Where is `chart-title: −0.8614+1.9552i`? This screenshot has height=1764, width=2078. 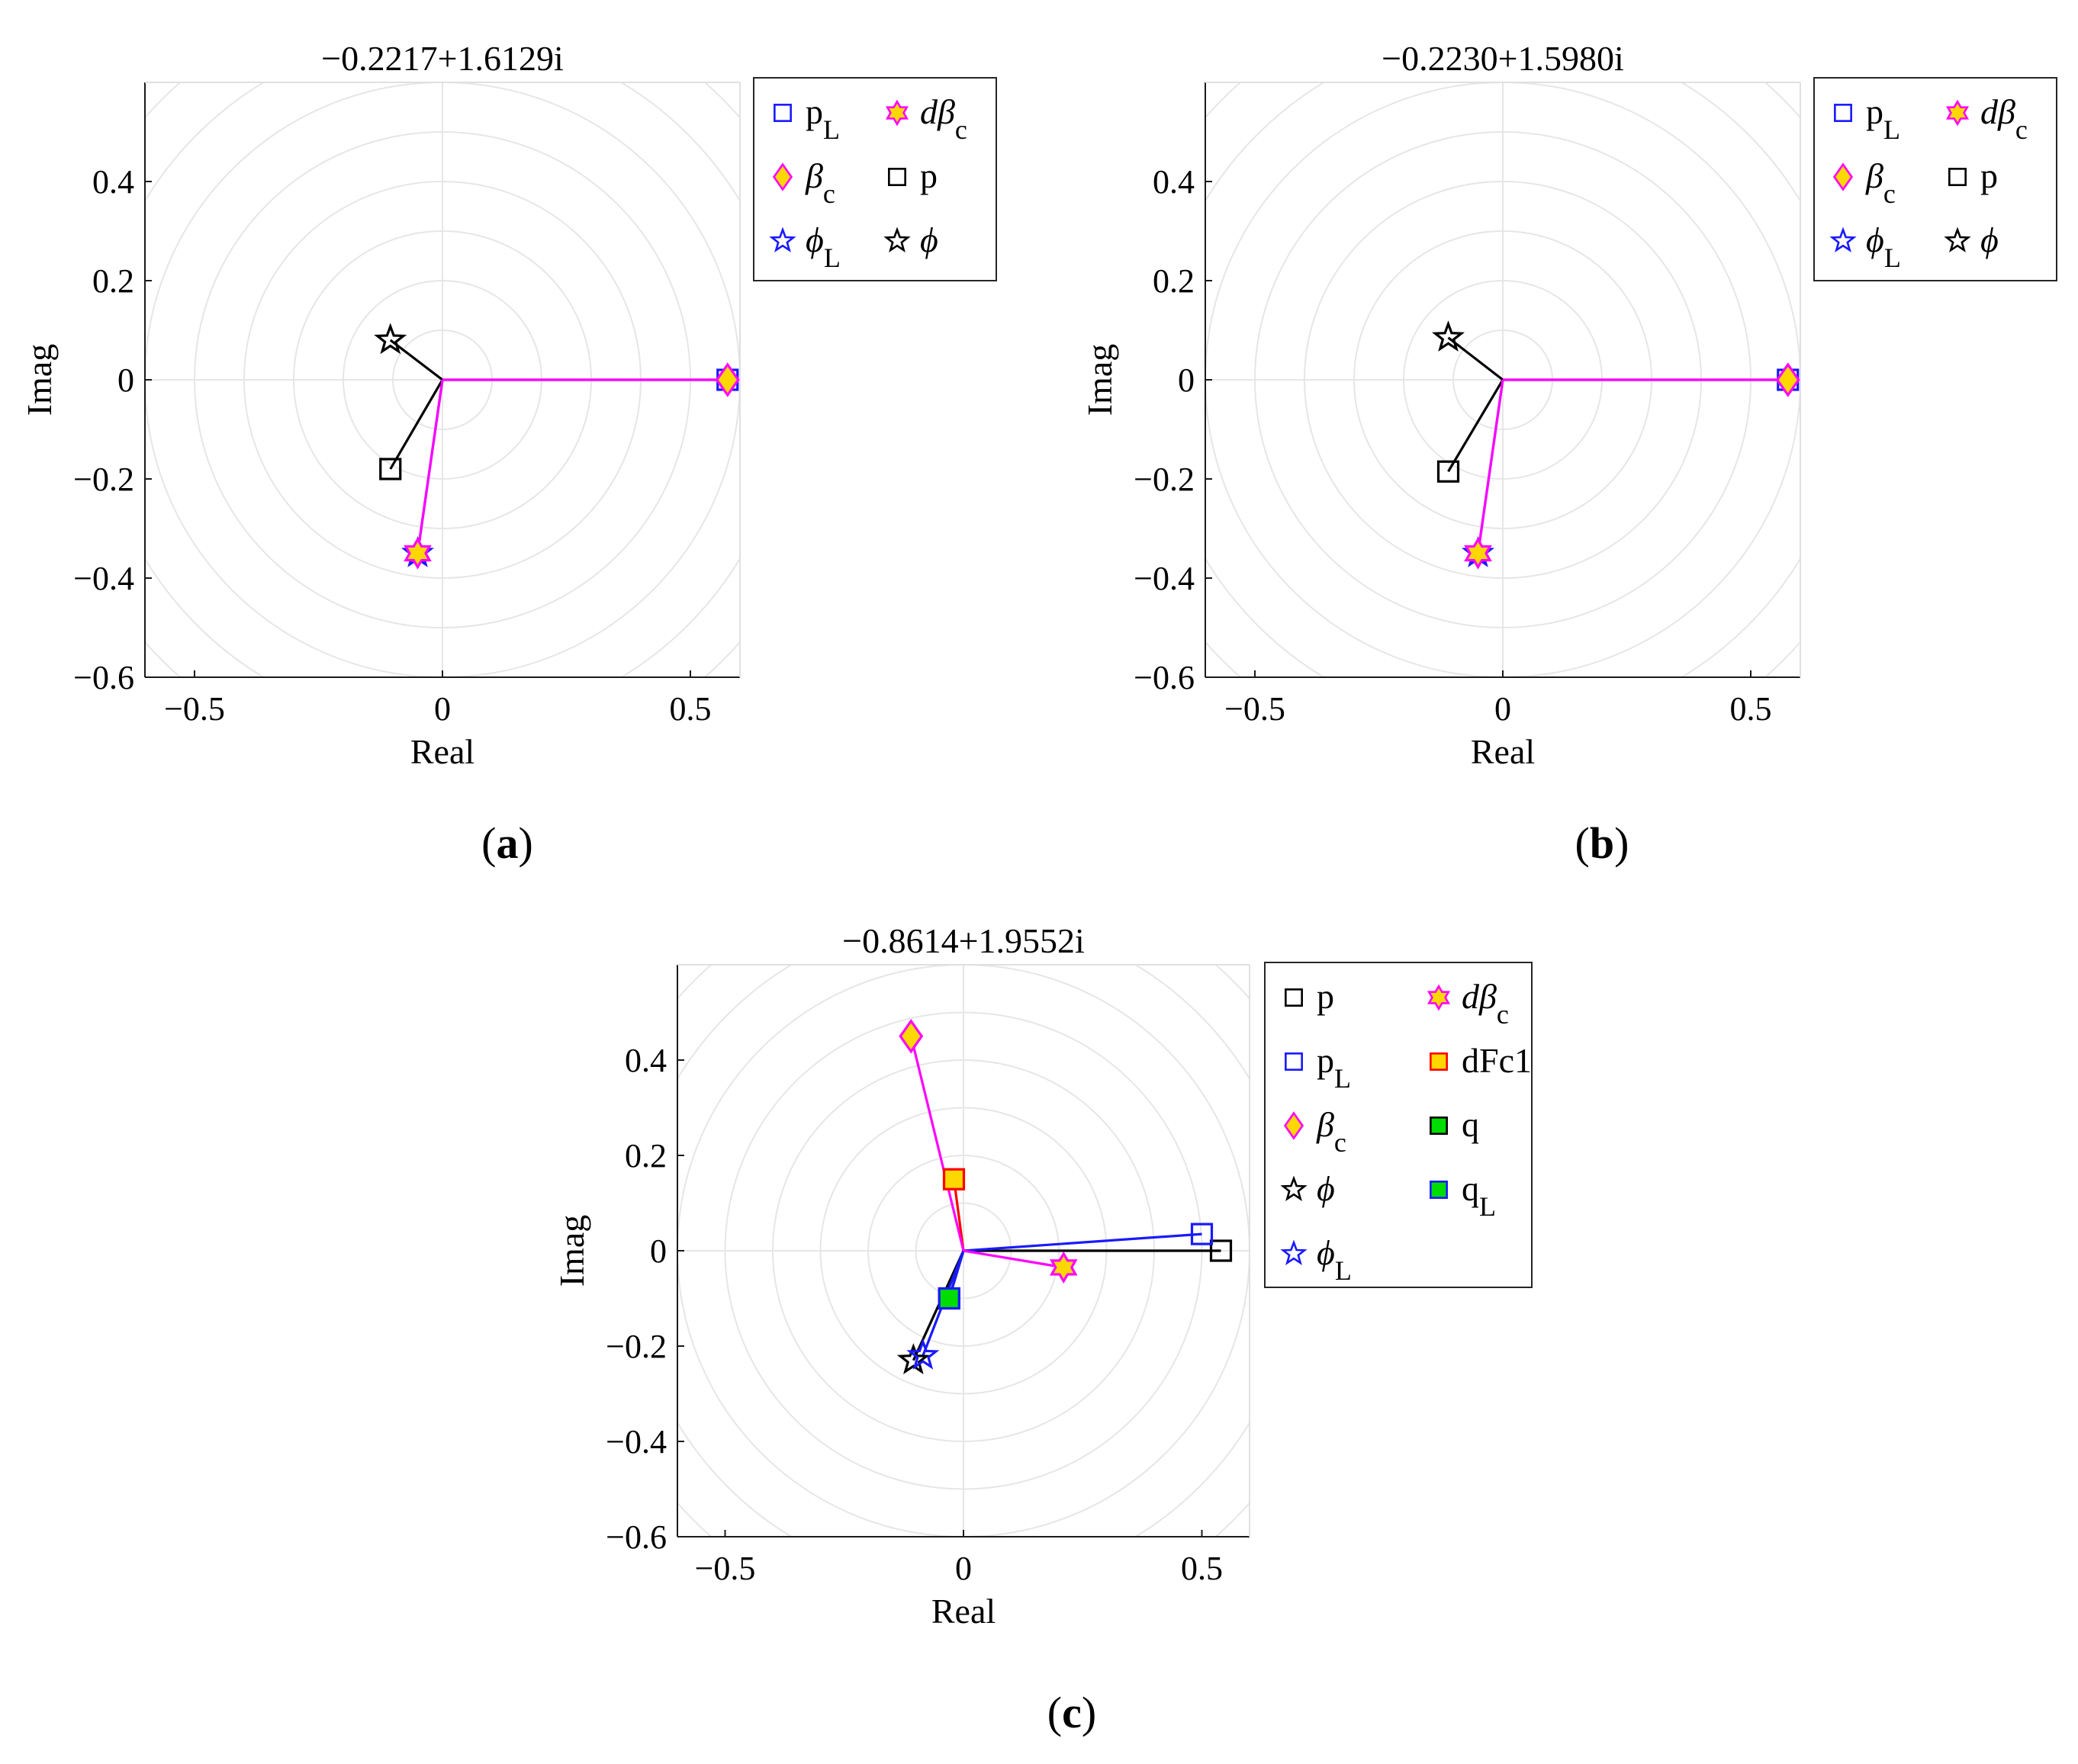
chart-title: −0.8614+1.9552i is located at coordinates (964, 940).